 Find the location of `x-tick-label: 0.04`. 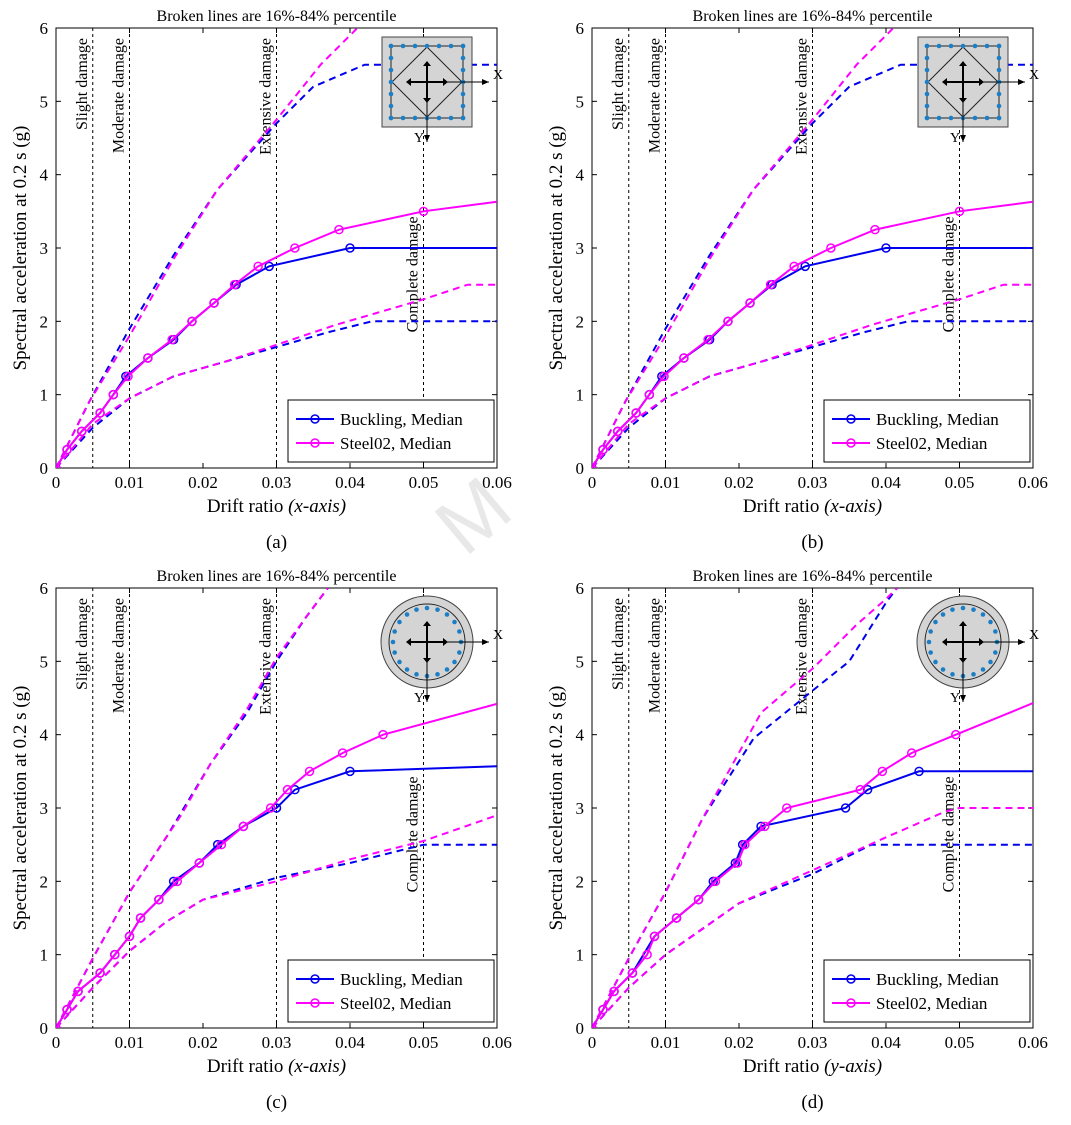

x-tick-label: 0.04 is located at coordinates (350, 1042).